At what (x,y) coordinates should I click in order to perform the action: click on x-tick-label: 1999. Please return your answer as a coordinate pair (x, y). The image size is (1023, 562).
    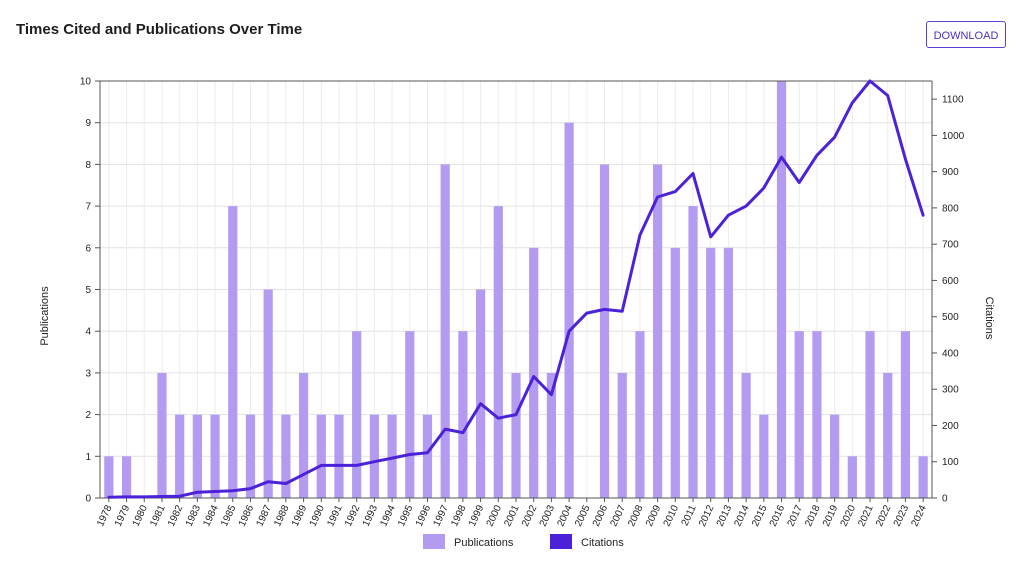
    Looking at the image, I should click on (477, 515).